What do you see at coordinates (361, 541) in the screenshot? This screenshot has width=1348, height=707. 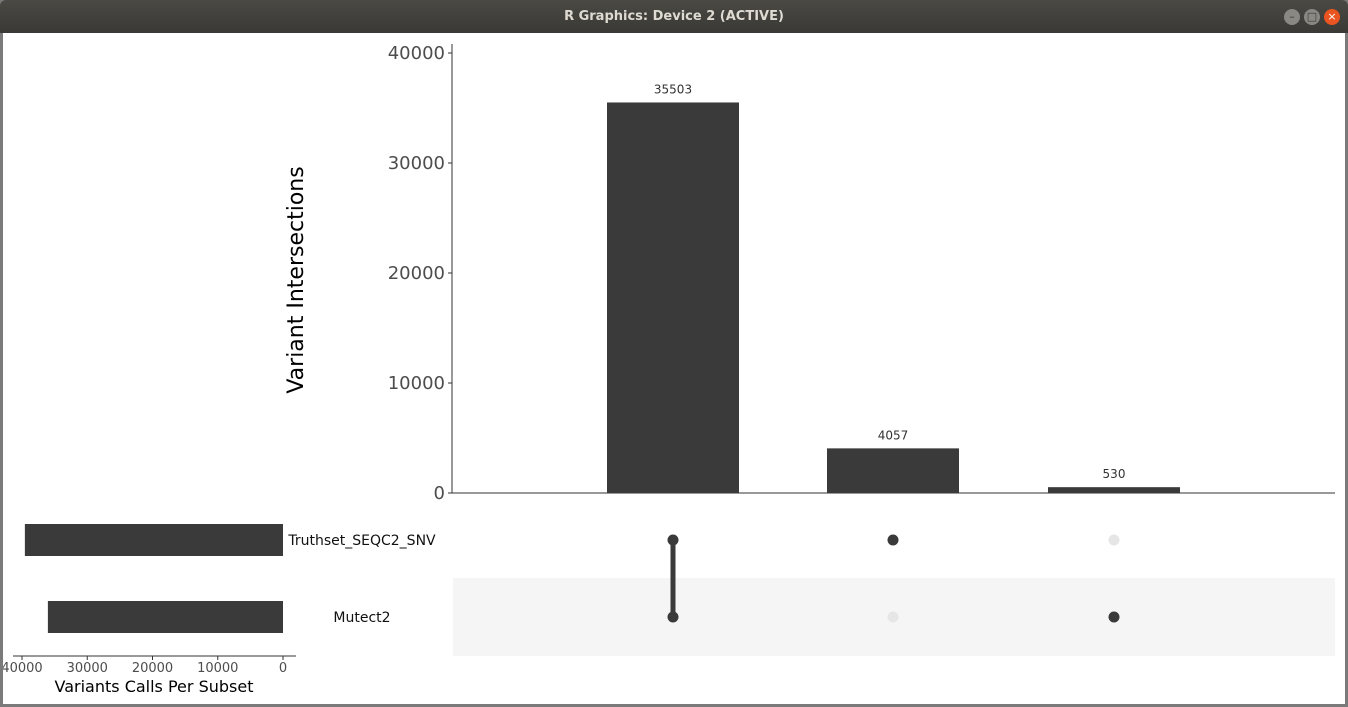 I see `set-name-label: Truthset_SEQC2_SNV` at bounding box center [361, 541].